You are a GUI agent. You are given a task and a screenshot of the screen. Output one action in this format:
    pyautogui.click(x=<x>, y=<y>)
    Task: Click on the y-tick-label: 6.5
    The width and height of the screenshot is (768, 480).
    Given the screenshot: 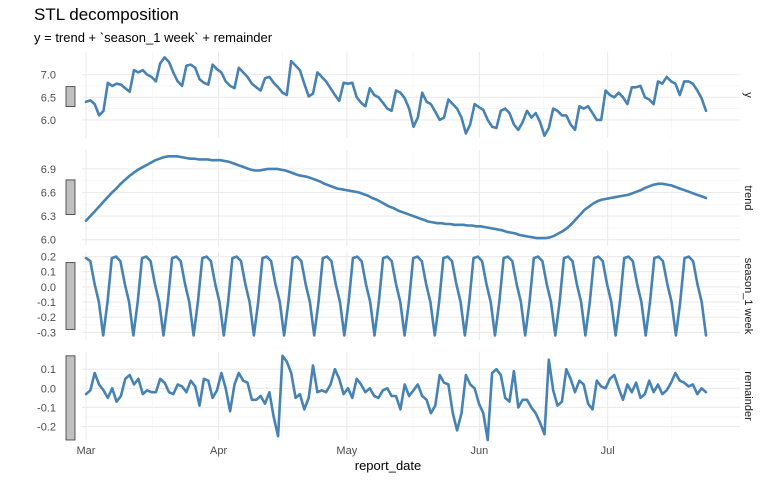 What is the action you would take?
    pyautogui.click(x=48, y=98)
    